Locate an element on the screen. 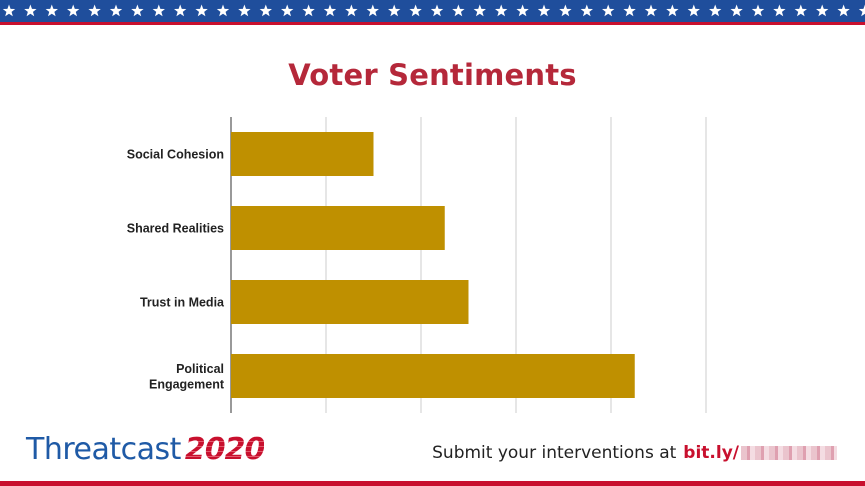  star-banner is located at coordinates (432, 11).